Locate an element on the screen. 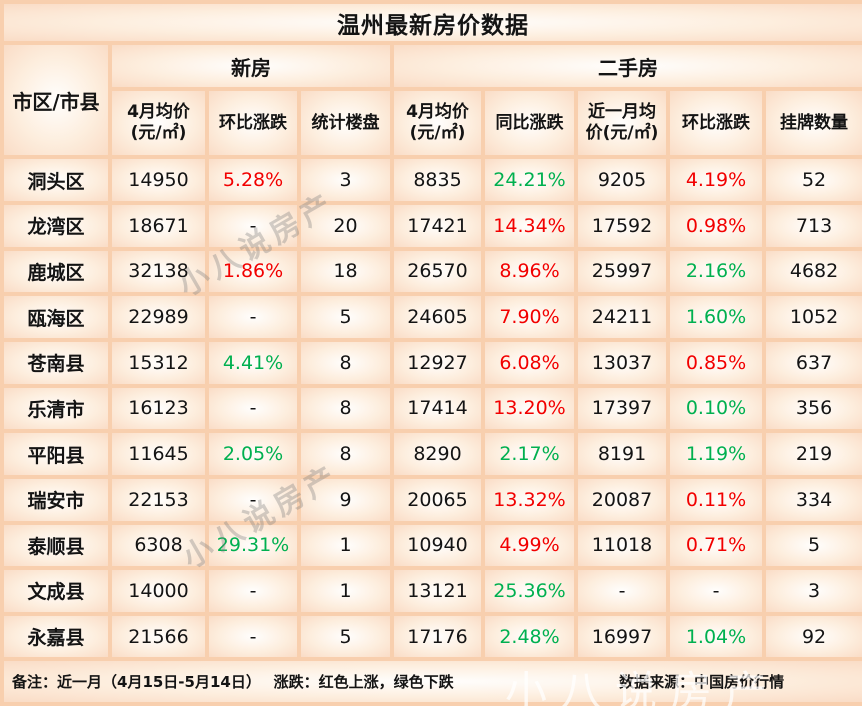 This screenshot has height=706, width=862. district-cell: 泰顺县 is located at coordinates (56, 545).